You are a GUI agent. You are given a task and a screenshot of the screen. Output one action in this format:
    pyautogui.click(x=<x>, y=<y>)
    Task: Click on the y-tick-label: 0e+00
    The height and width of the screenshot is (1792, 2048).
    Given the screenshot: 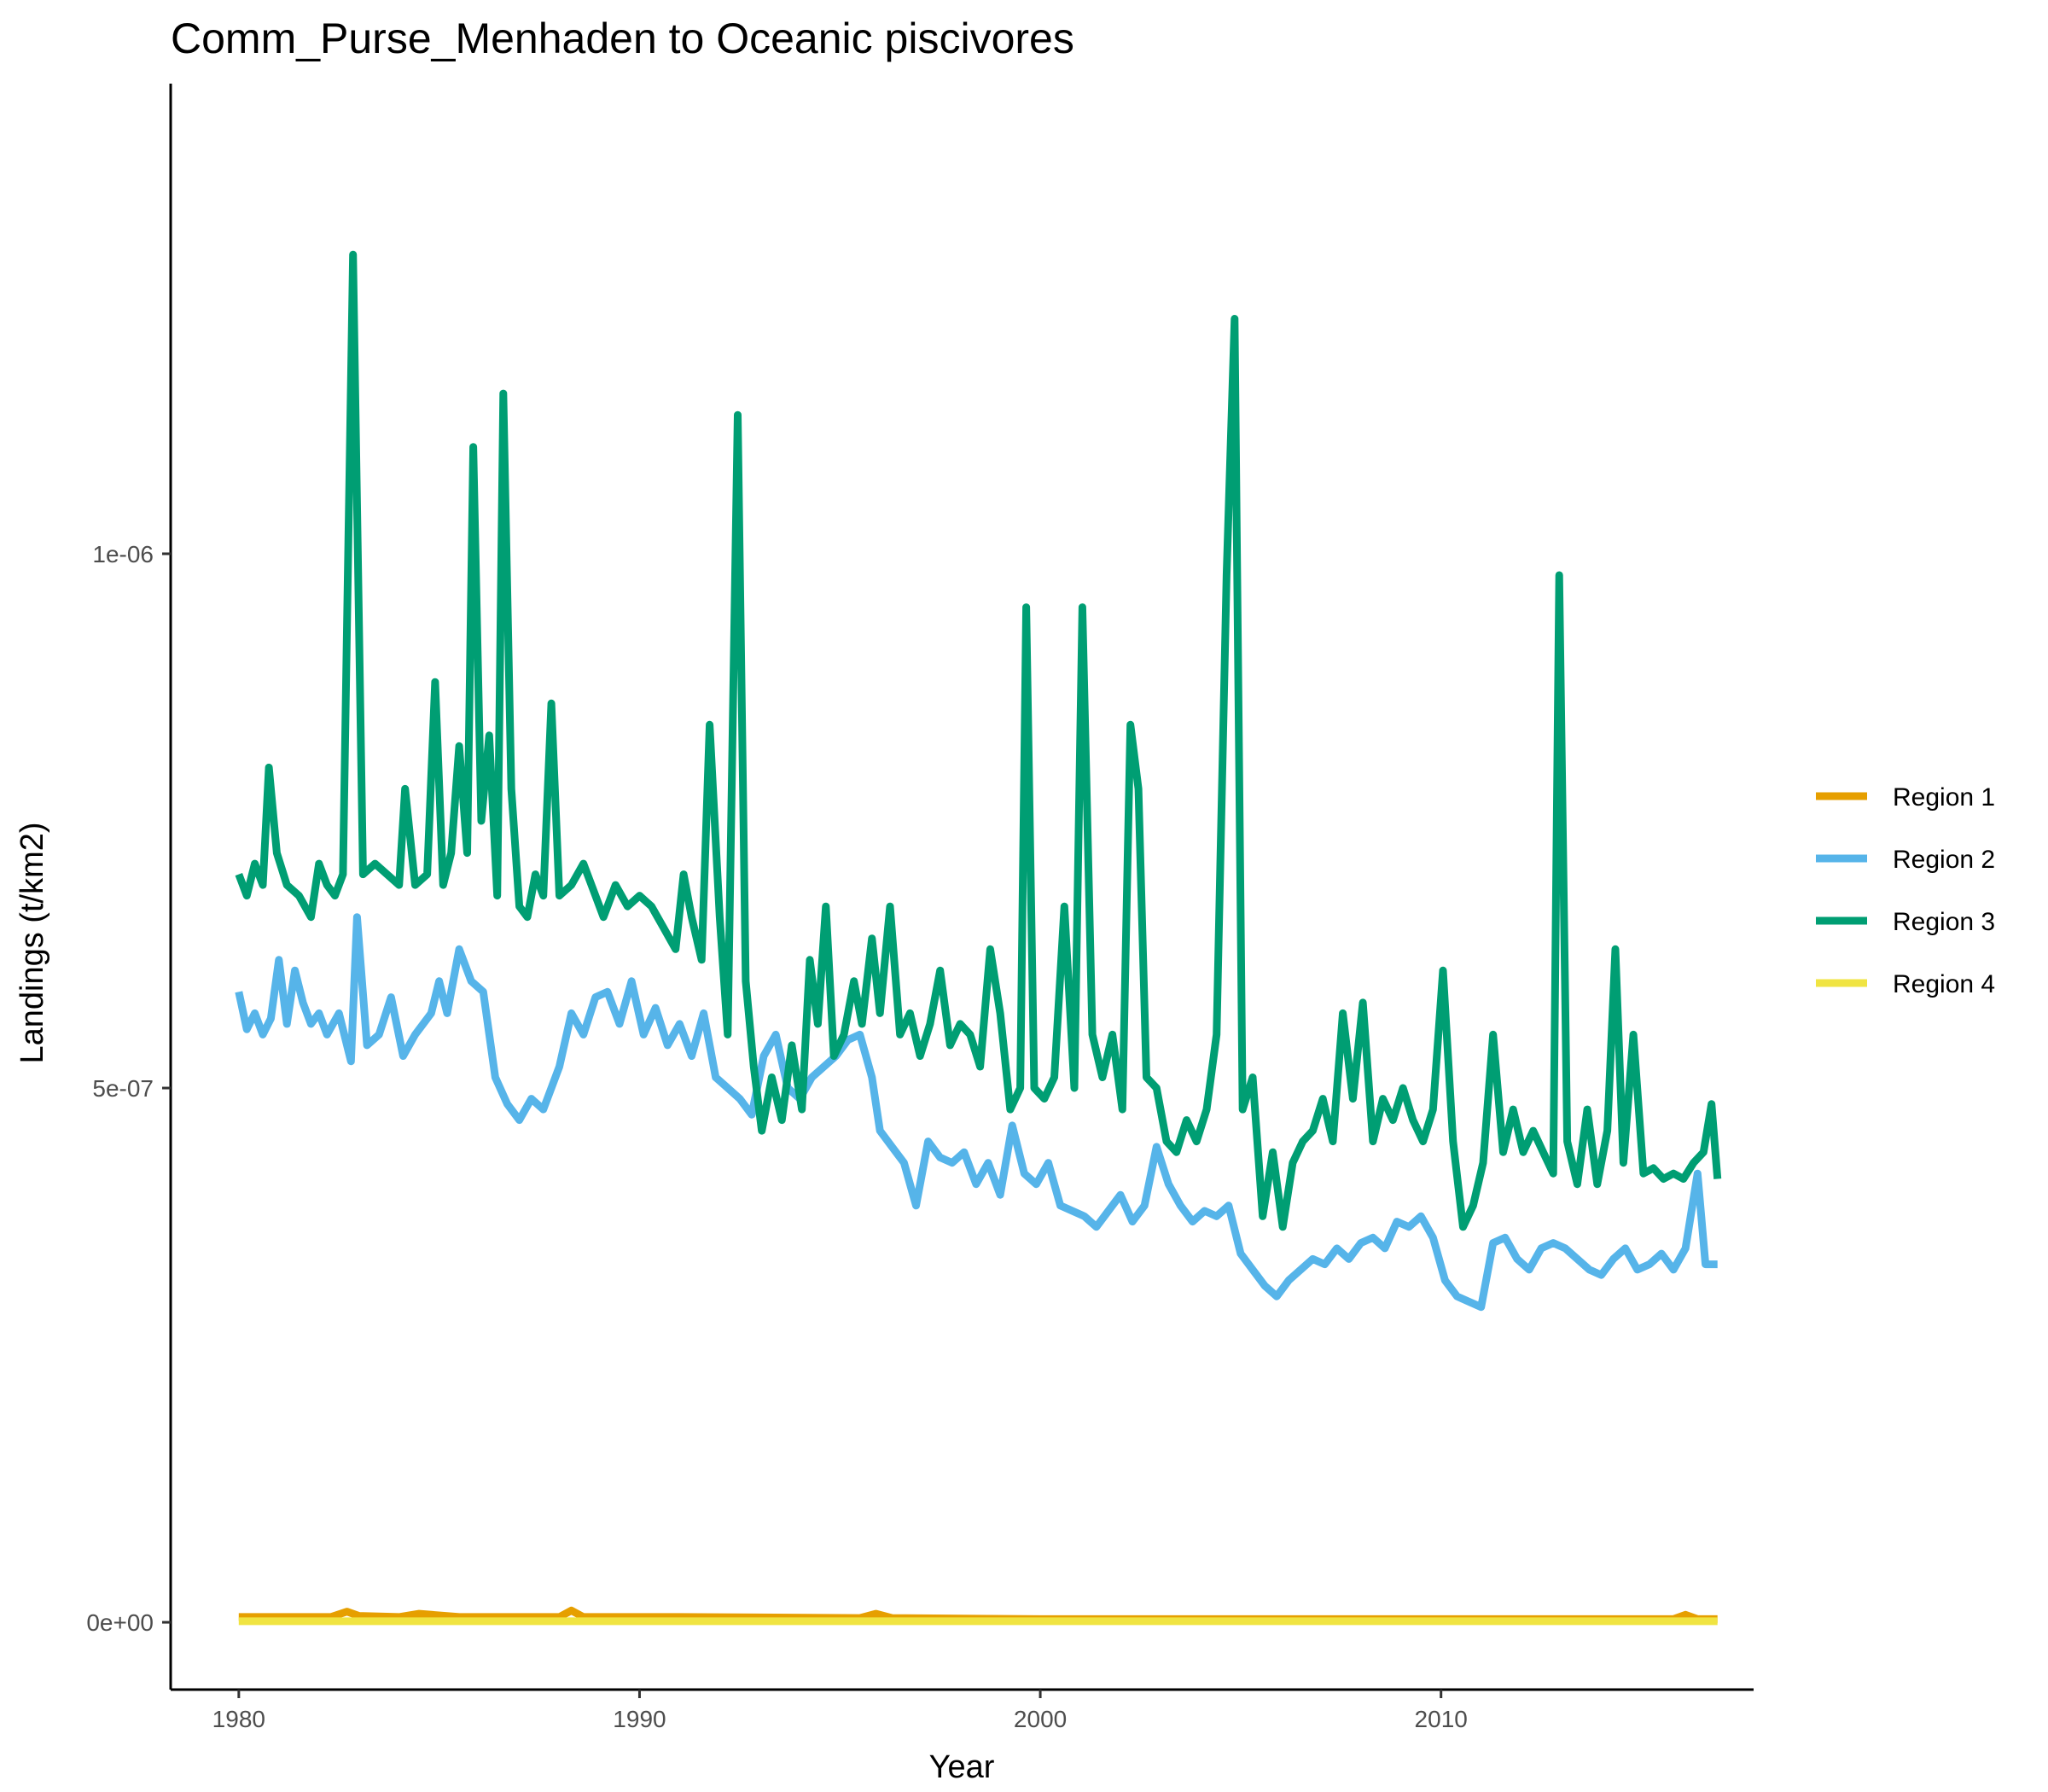 What is the action you would take?
    pyautogui.click(x=120, y=1622)
    